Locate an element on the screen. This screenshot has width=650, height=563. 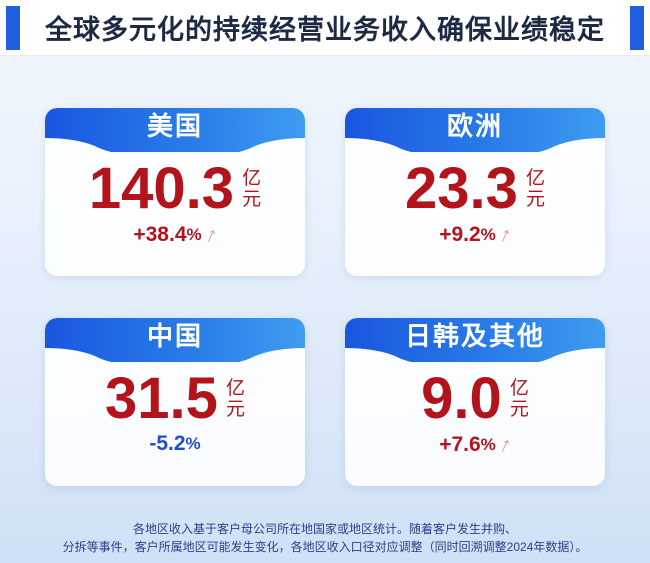
change-value: -5.2 is located at coordinates (167, 443).